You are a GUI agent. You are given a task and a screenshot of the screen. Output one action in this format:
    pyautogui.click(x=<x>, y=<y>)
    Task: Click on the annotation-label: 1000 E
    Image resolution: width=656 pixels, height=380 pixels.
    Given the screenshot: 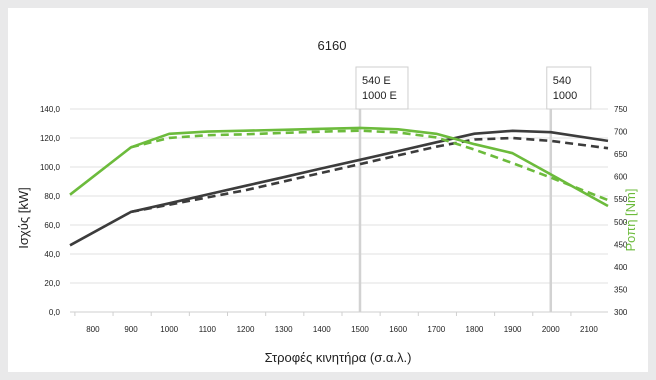 What is the action you would take?
    pyautogui.click(x=379, y=96)
    